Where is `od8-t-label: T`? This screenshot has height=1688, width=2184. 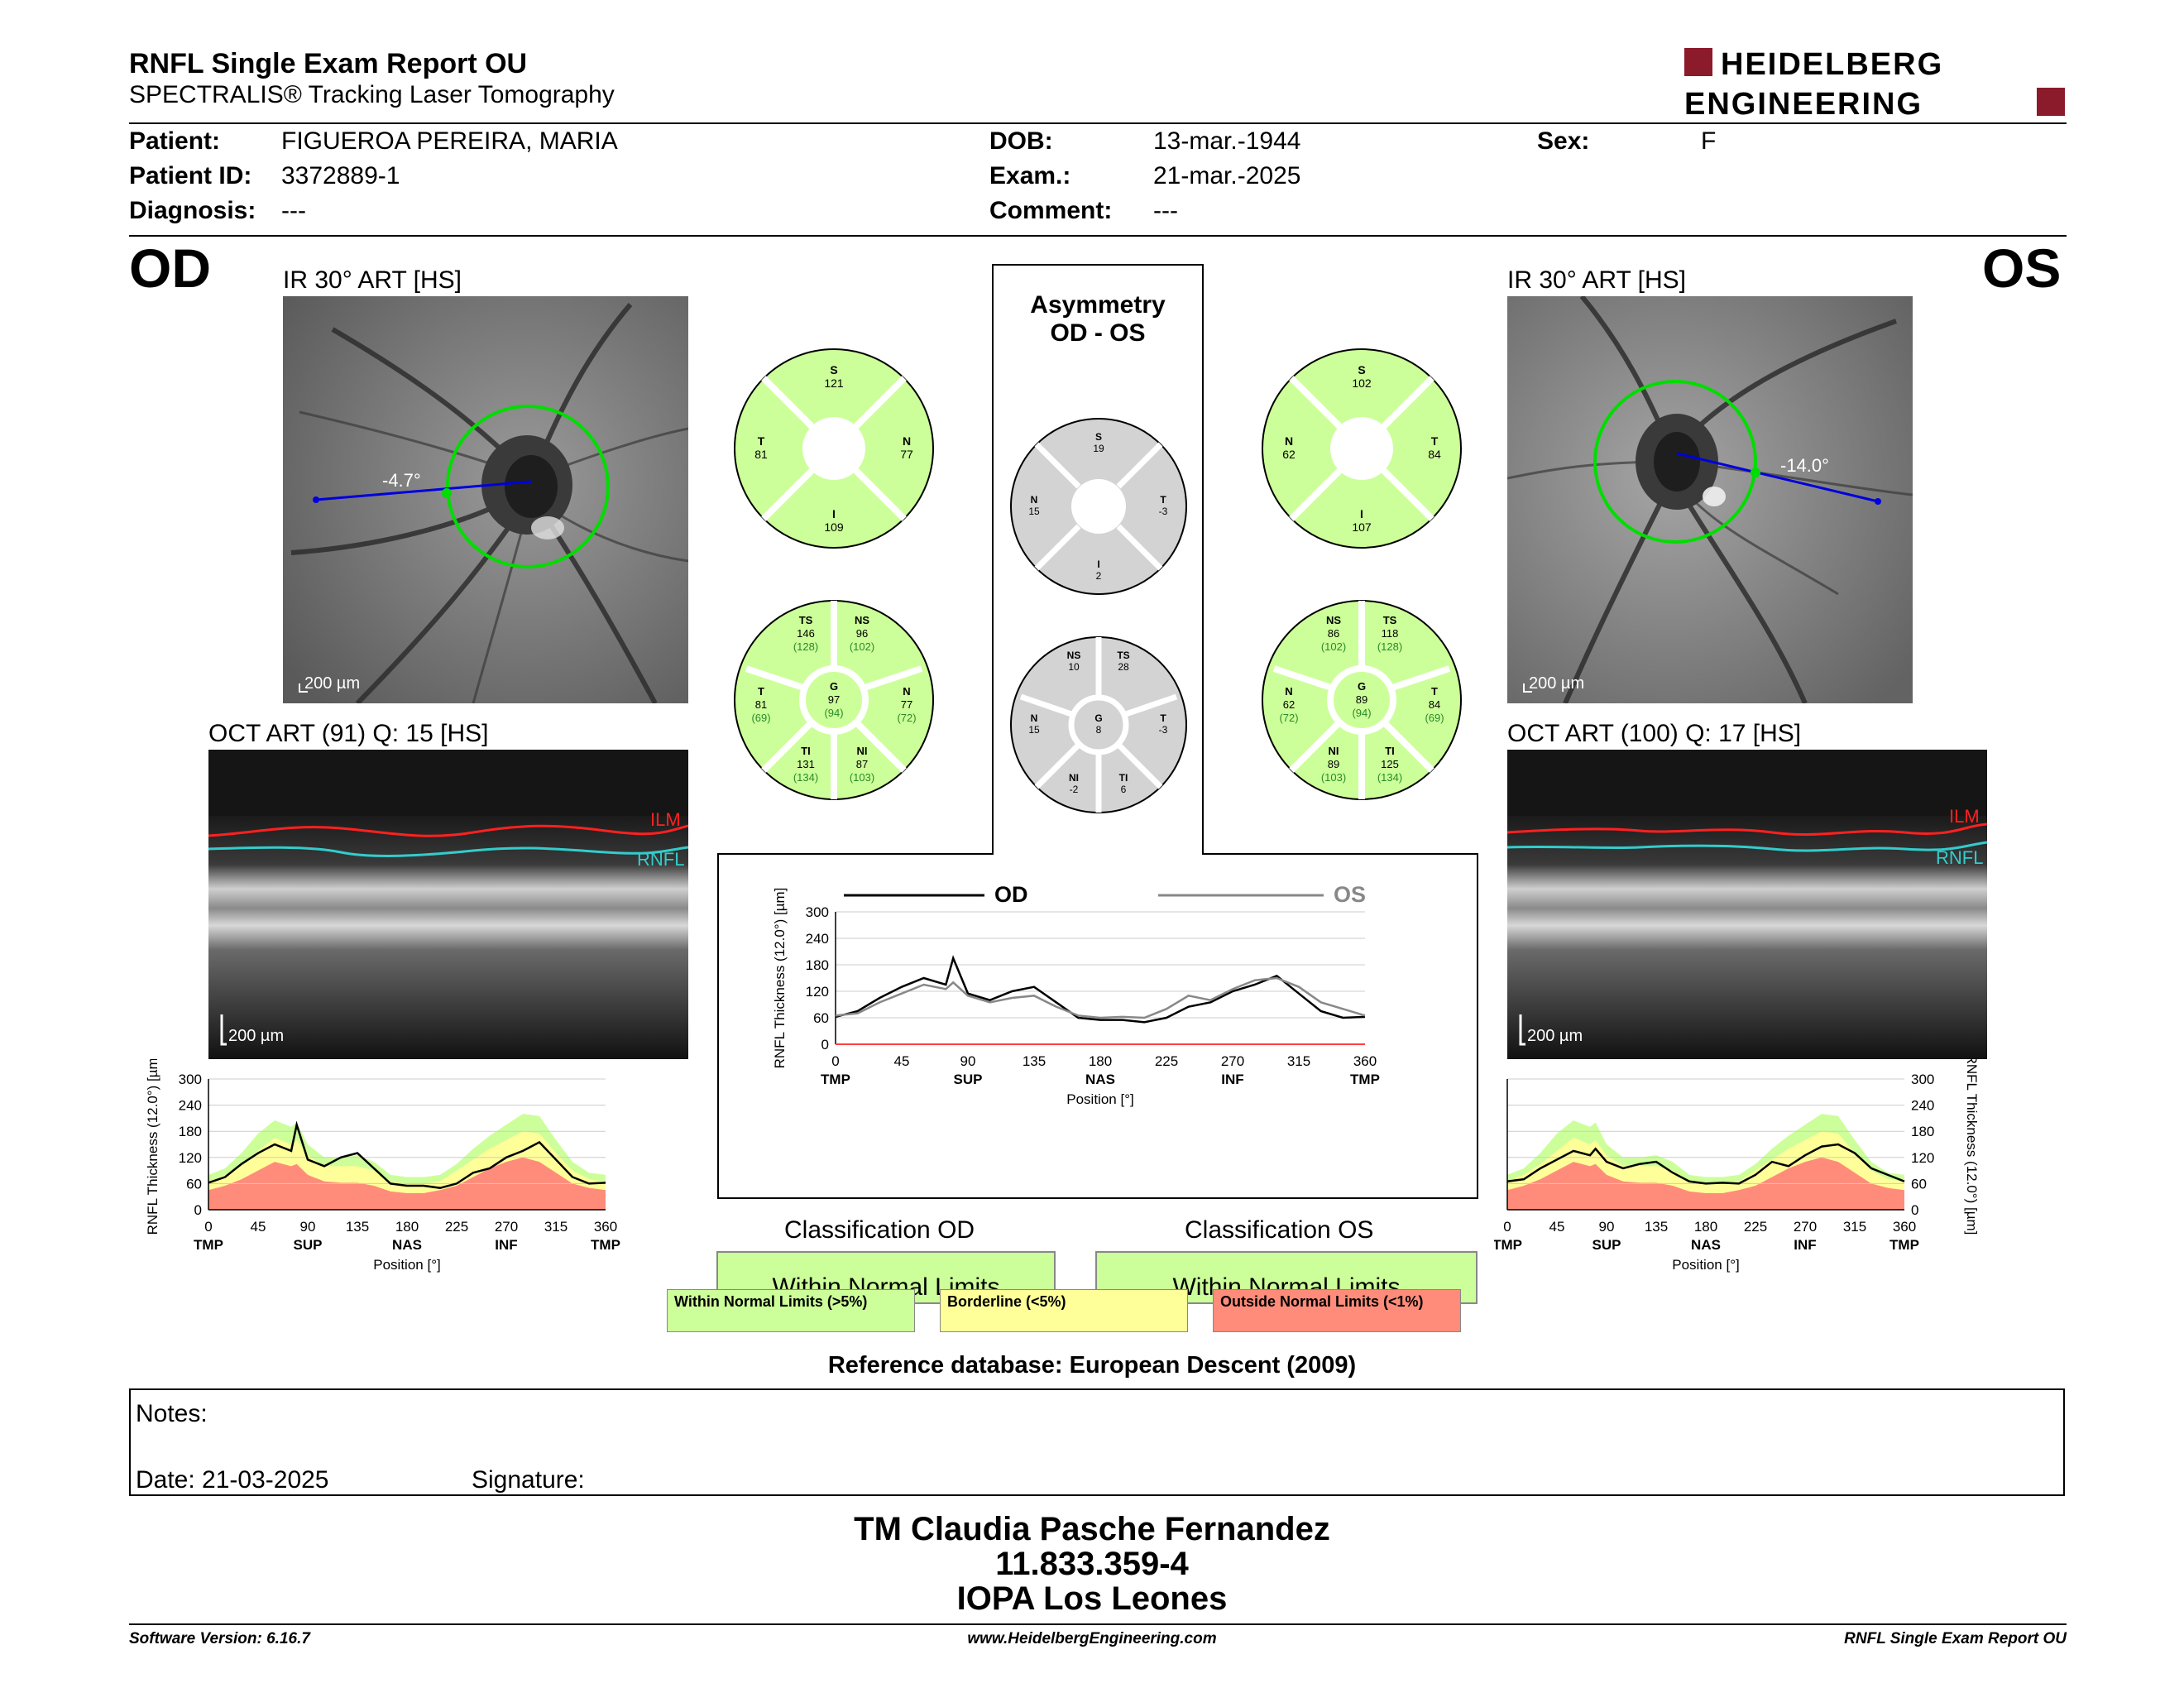 od8-t-label: T is located at coordinates (761, 691).